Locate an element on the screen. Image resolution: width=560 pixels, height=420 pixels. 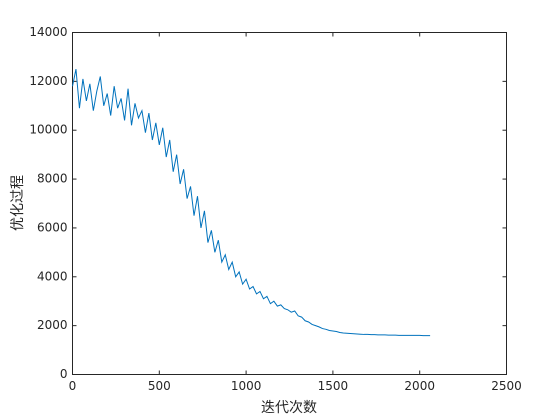
y-tick-label: 14000 is located at coordinates (48, 32).